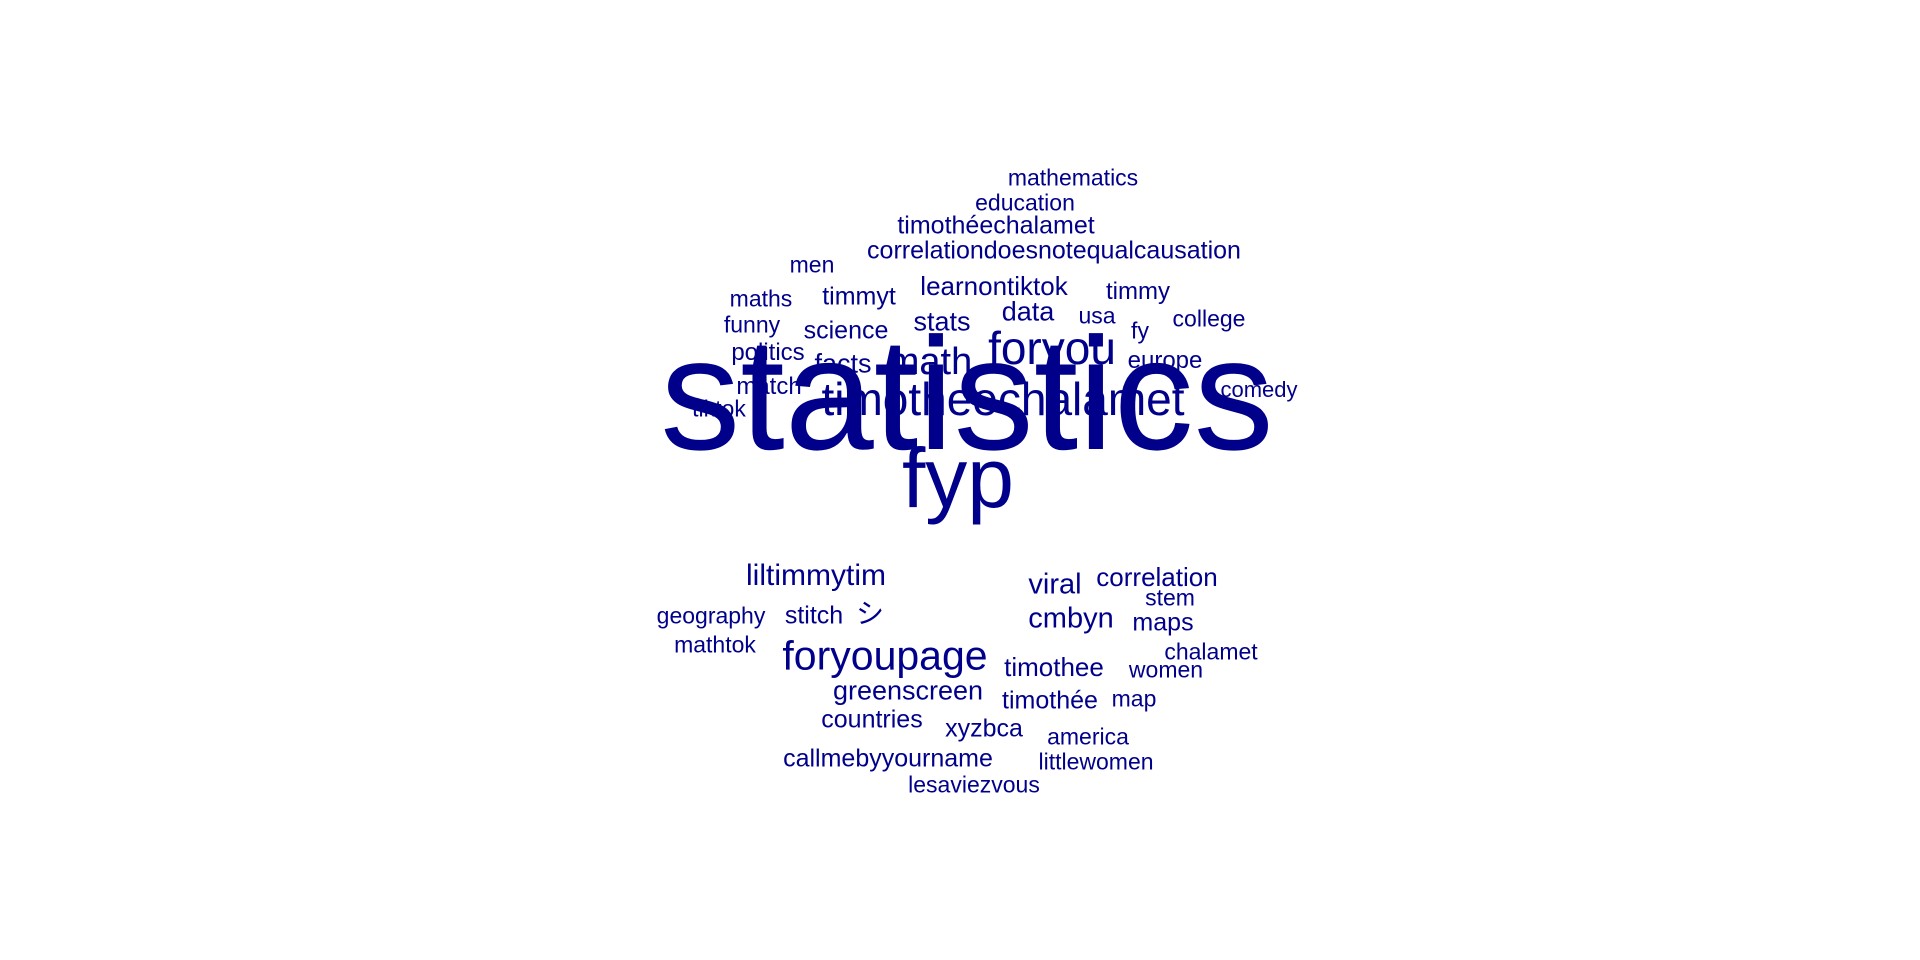  Describe the element at coordinates (1134, 698) in the screenshot. I see `word-map: map` at that location.